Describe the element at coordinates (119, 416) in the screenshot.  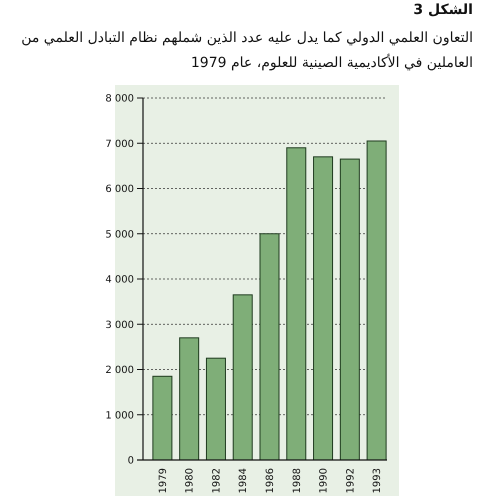
I see `y-tick-label: 1 000` at that location.